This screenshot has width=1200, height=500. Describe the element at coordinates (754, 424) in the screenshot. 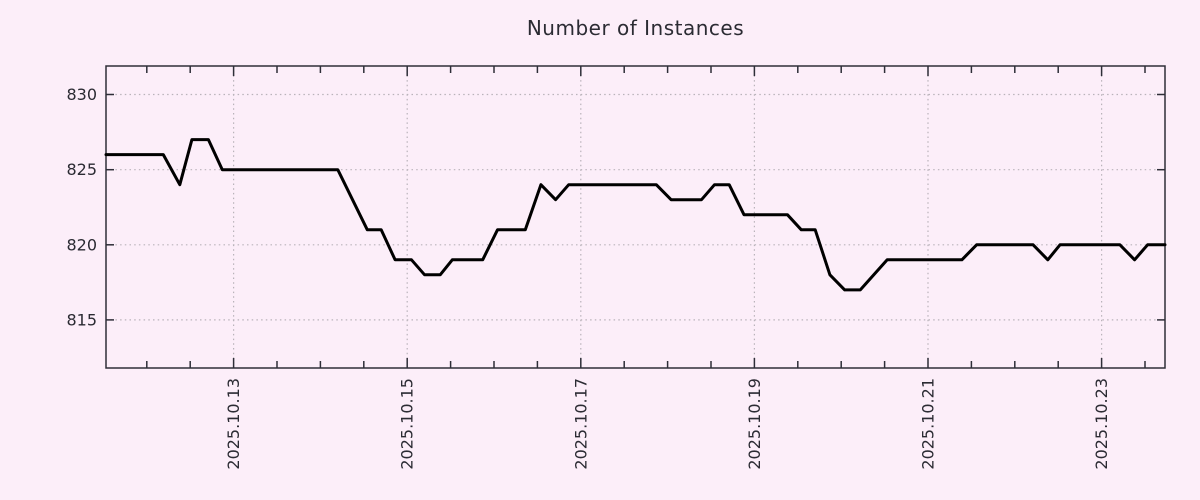

I see `x-tick-label: 2025.10.19` at that location.